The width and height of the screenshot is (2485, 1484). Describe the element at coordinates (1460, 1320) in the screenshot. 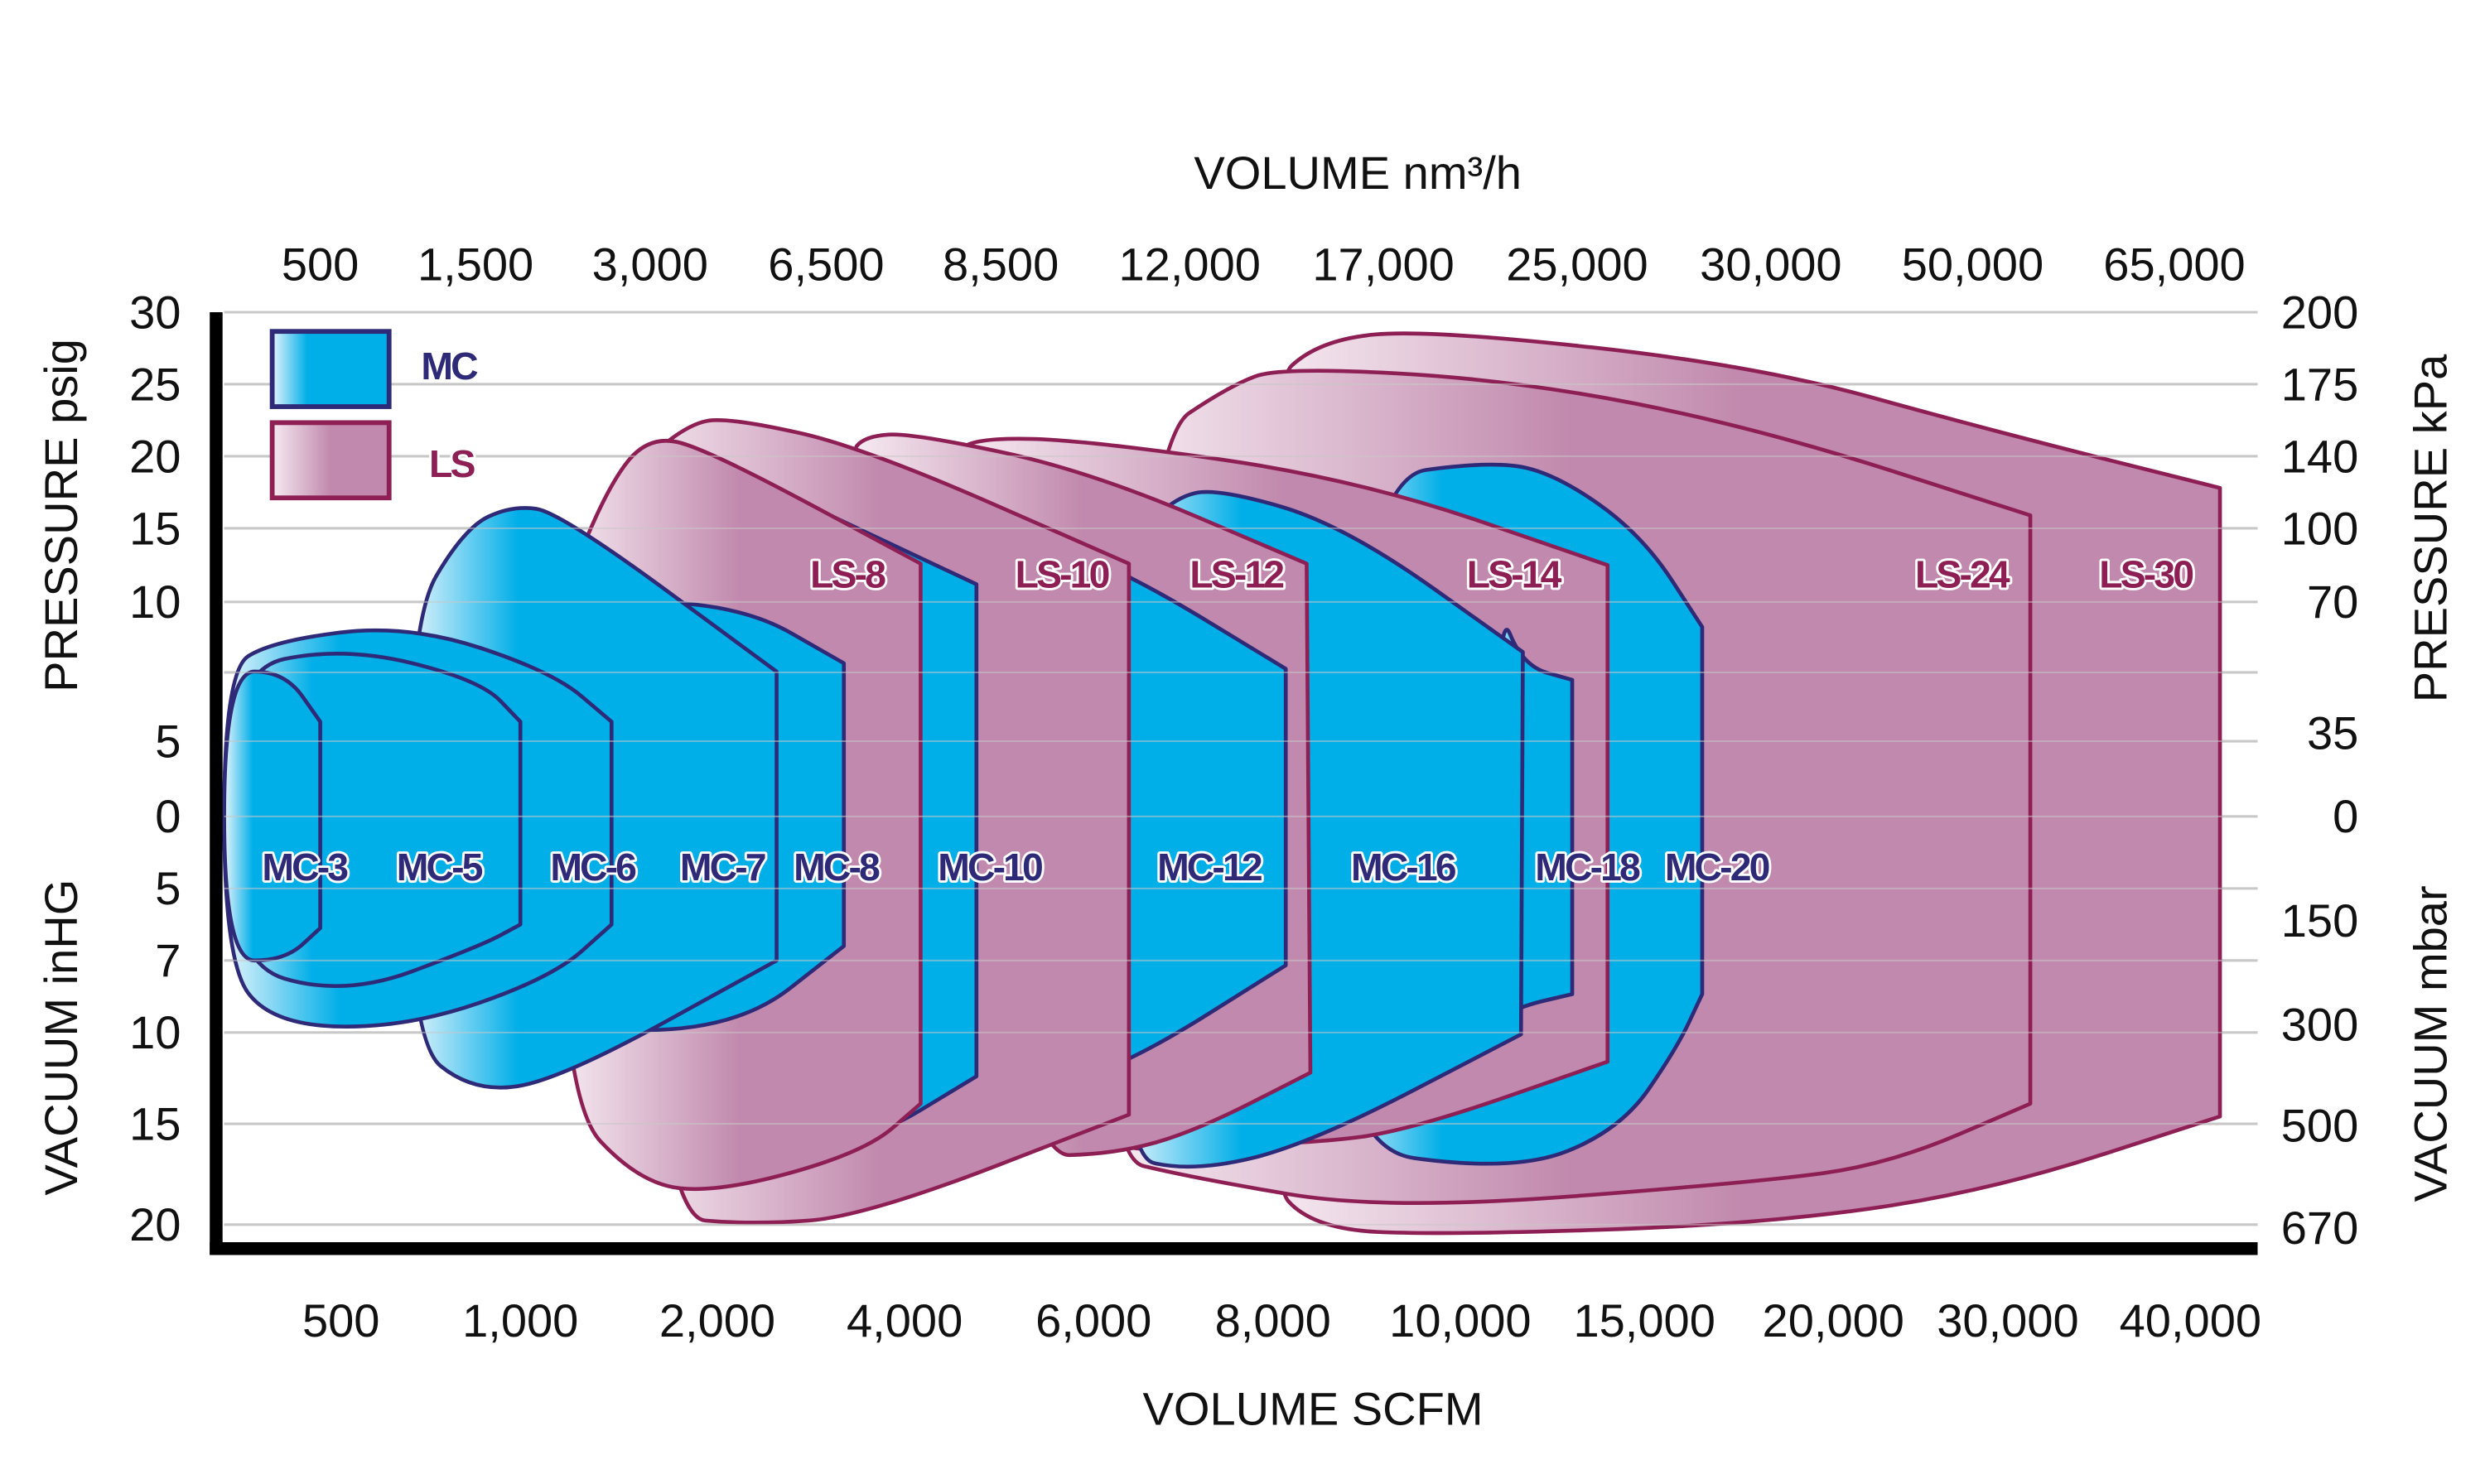

I see `x-tick-scfm: 10,000` at that location.